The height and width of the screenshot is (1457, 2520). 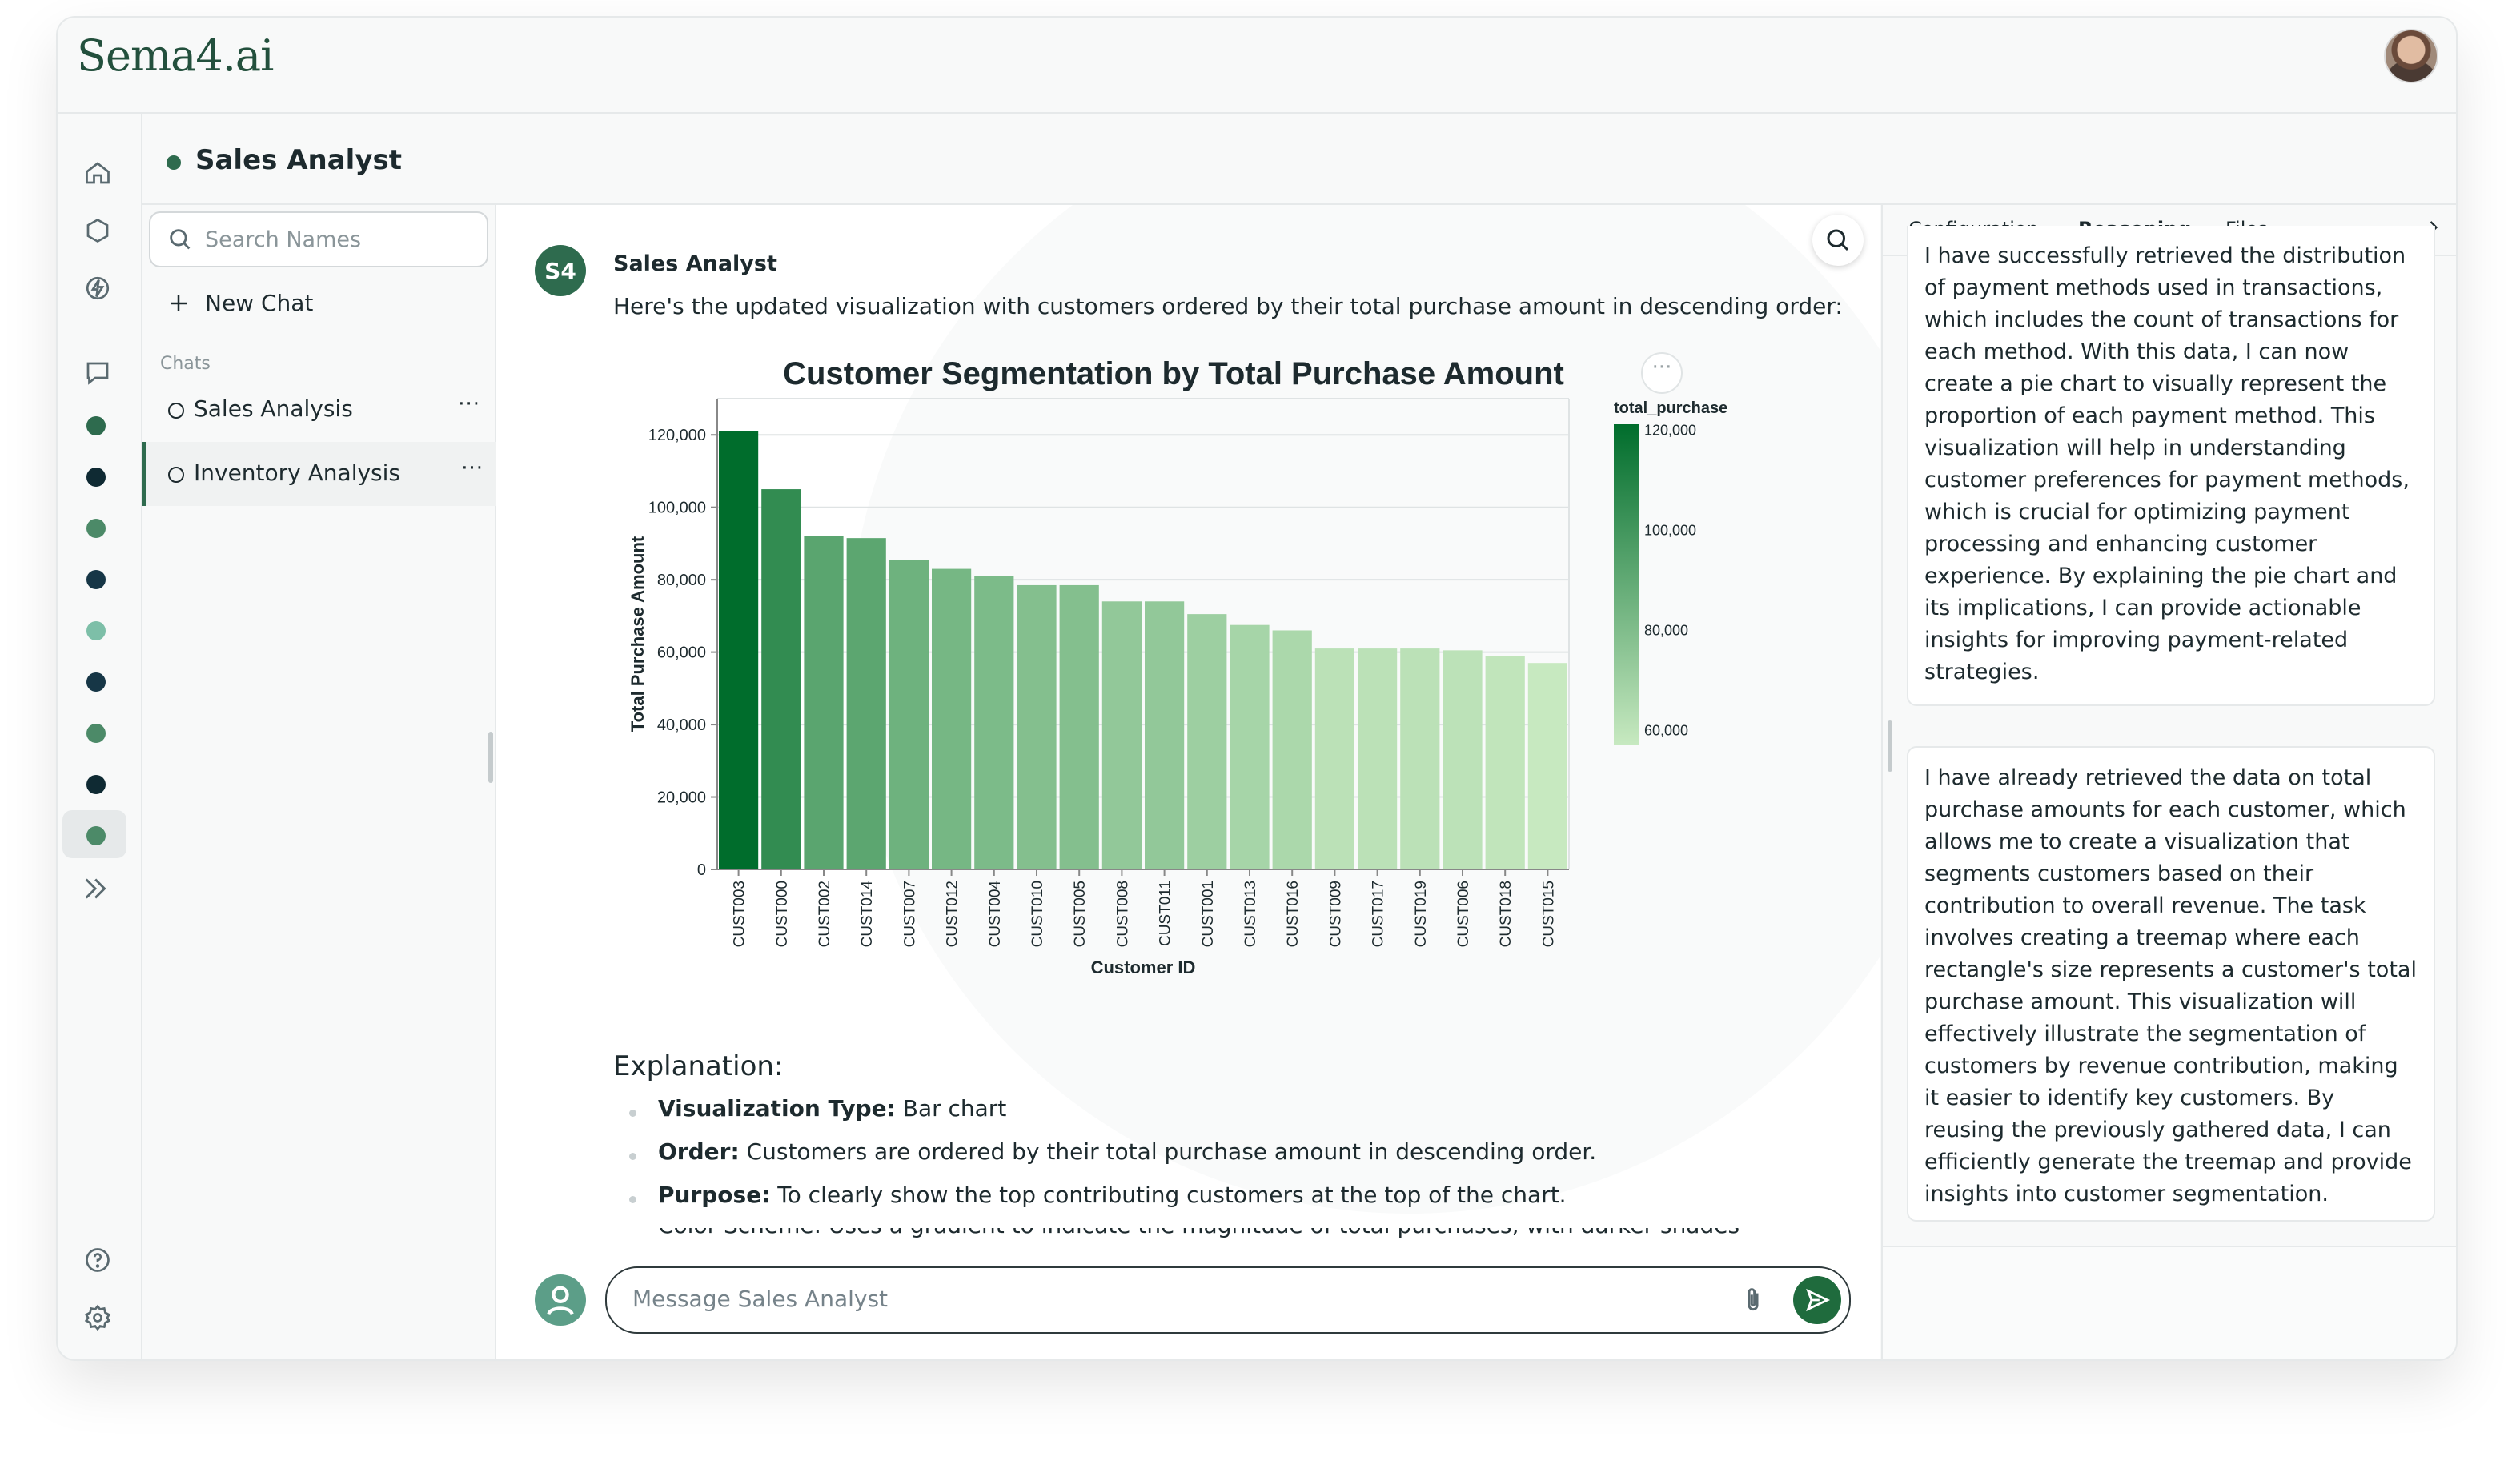 What do you see at coordinates (560, 271) in the screenshot?
I see `agent-avatar: S4` at bounding box center [560, 271].